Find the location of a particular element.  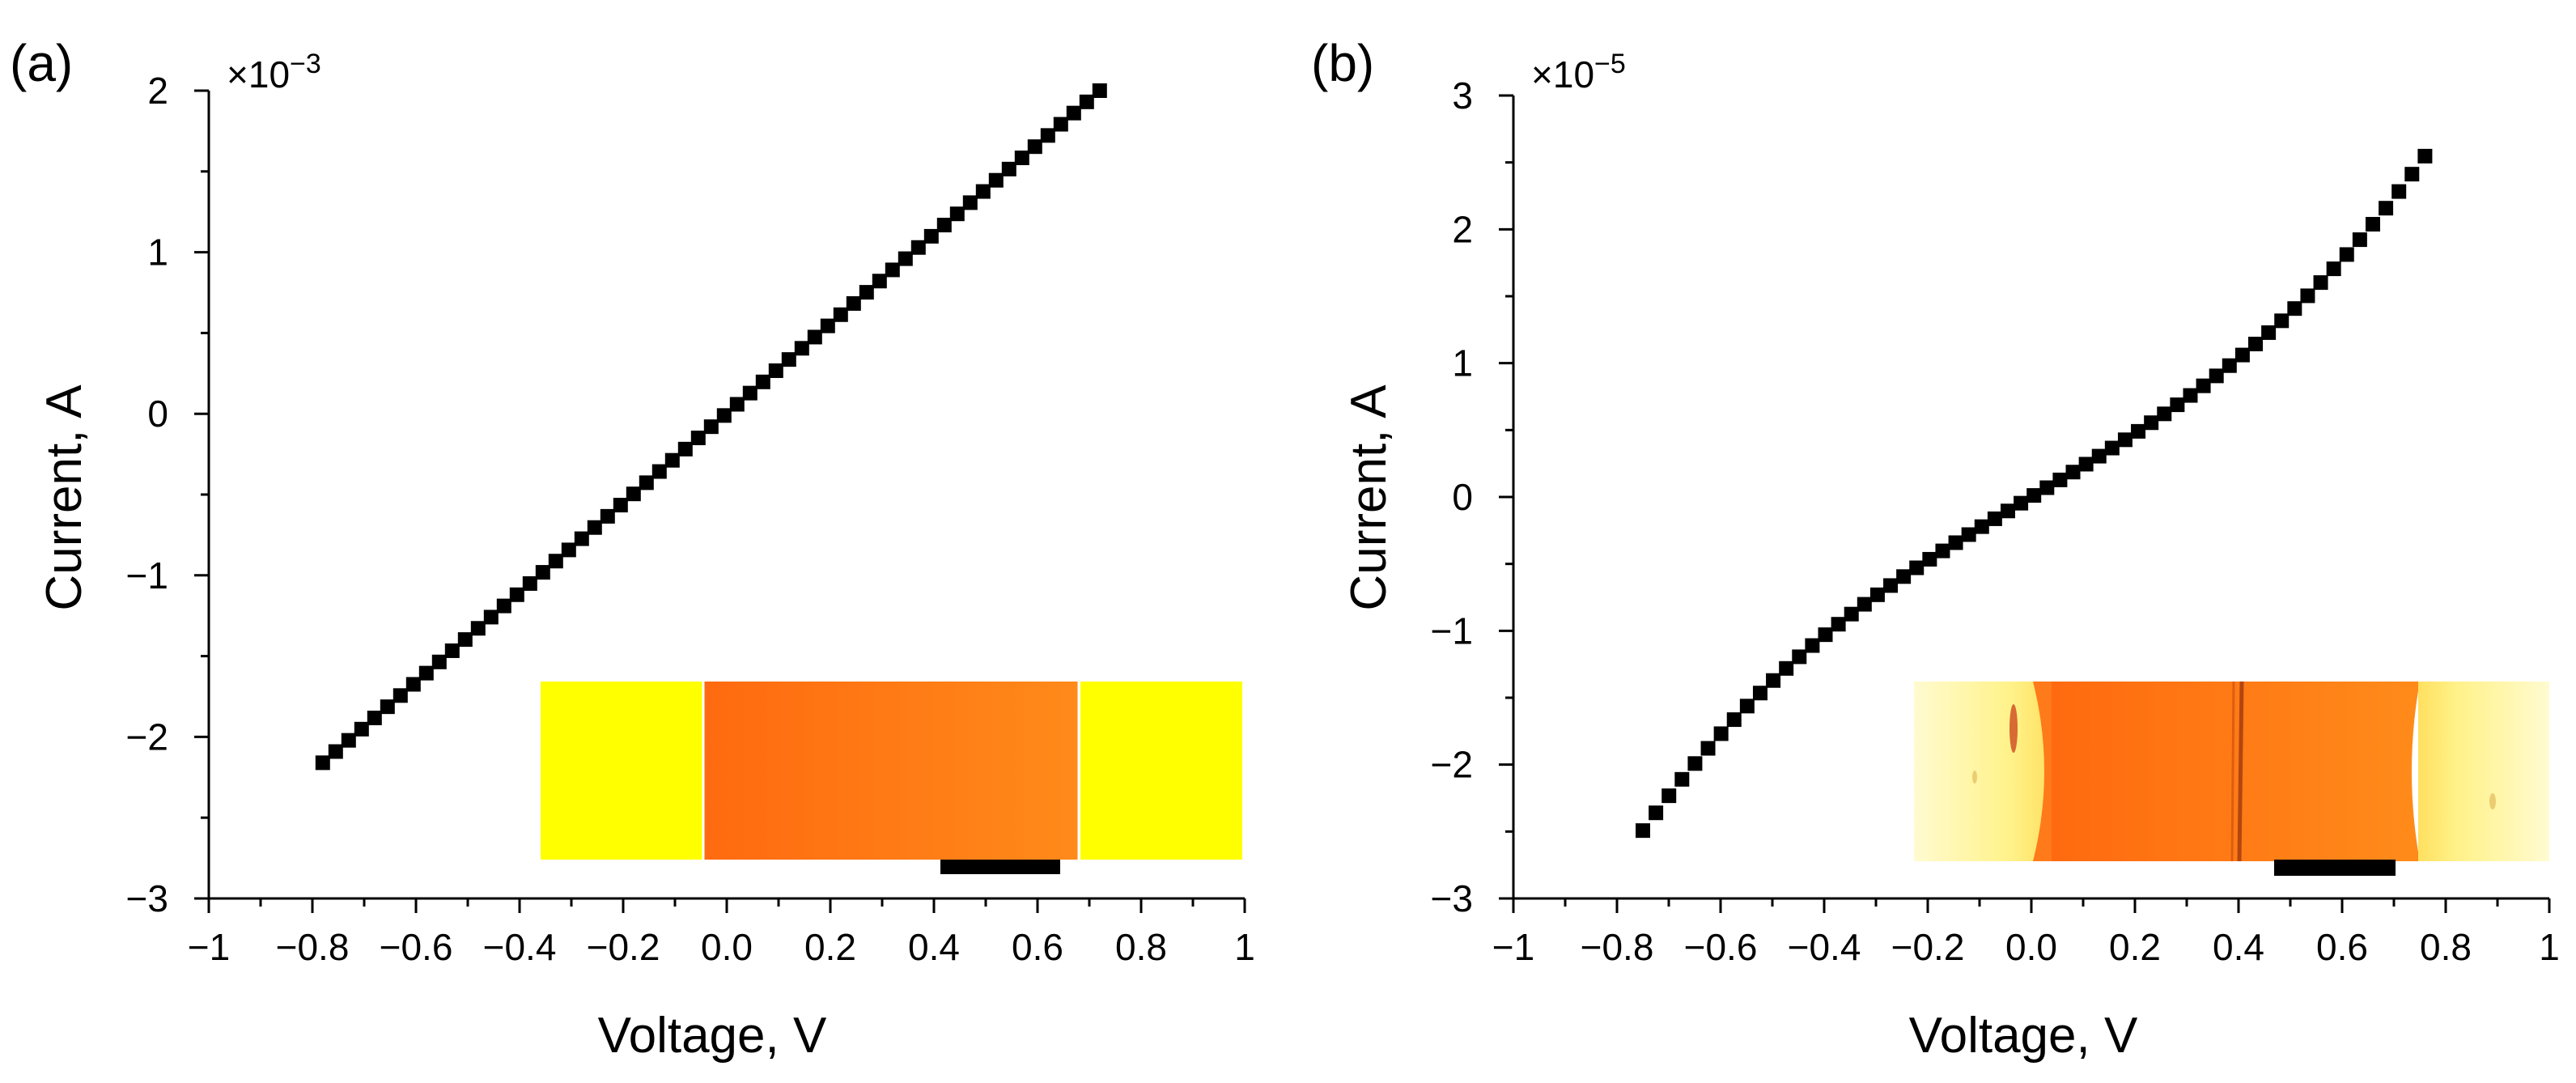

panel-a-inset-channel is located at coordinates (891, 771).